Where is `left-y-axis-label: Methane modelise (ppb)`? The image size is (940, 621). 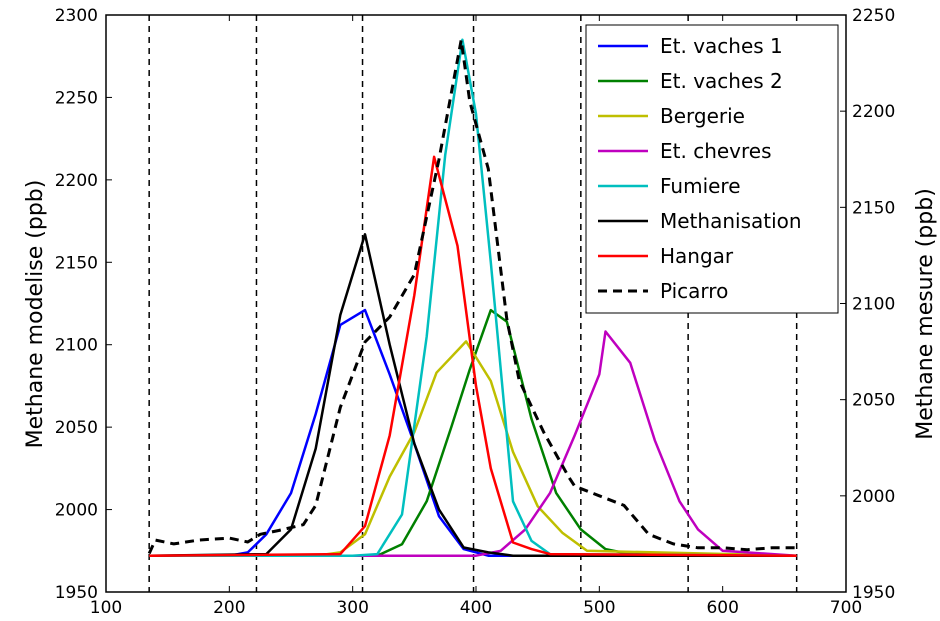
left-y-axis-label: Methane modelise (ppb) is located at coordinates (35, 314).